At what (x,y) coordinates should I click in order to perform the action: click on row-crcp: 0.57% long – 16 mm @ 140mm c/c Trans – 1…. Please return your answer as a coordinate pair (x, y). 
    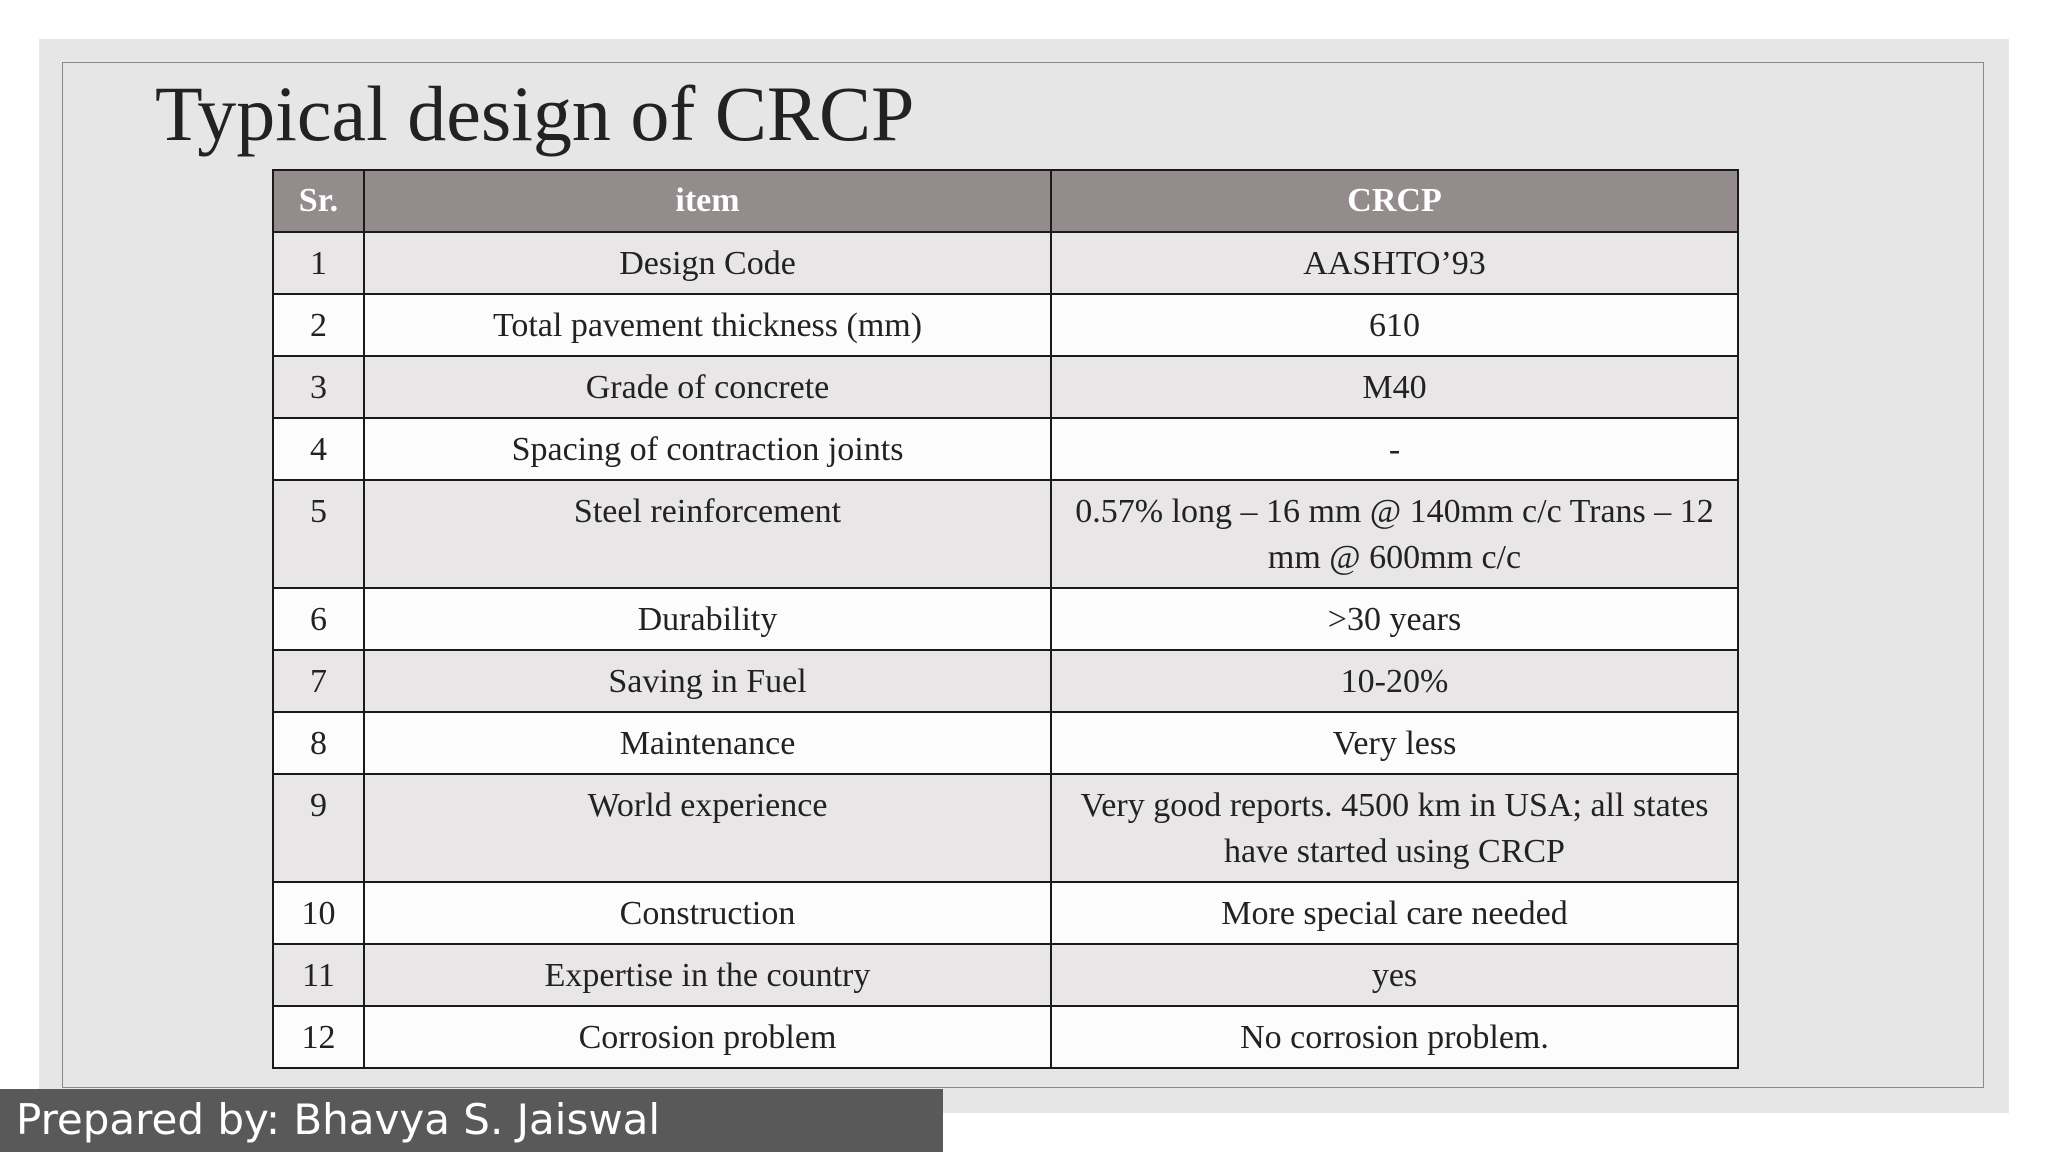
    Looking at the image, I should click on (1394, 534).